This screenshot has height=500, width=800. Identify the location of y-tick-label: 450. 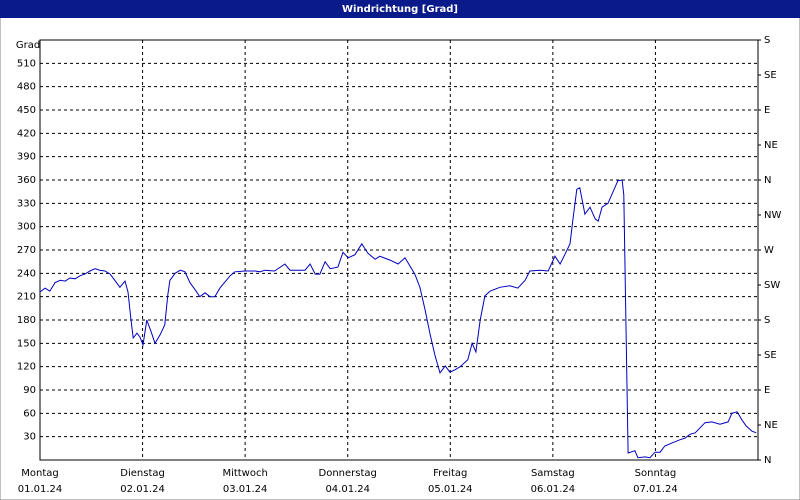
(26, 110).